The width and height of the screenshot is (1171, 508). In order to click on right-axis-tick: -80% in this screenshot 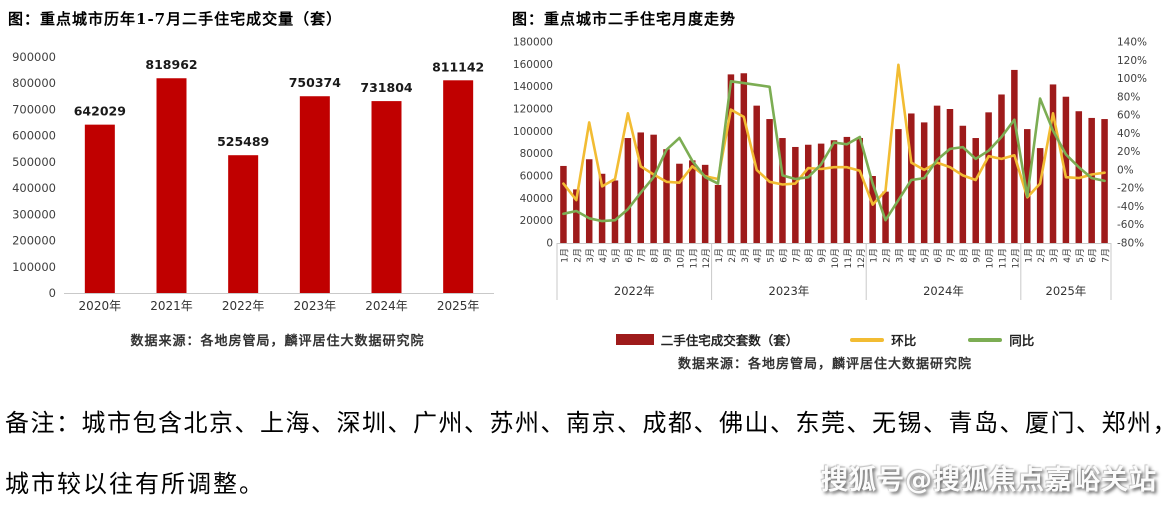, I will do `click(1130, 244)`.